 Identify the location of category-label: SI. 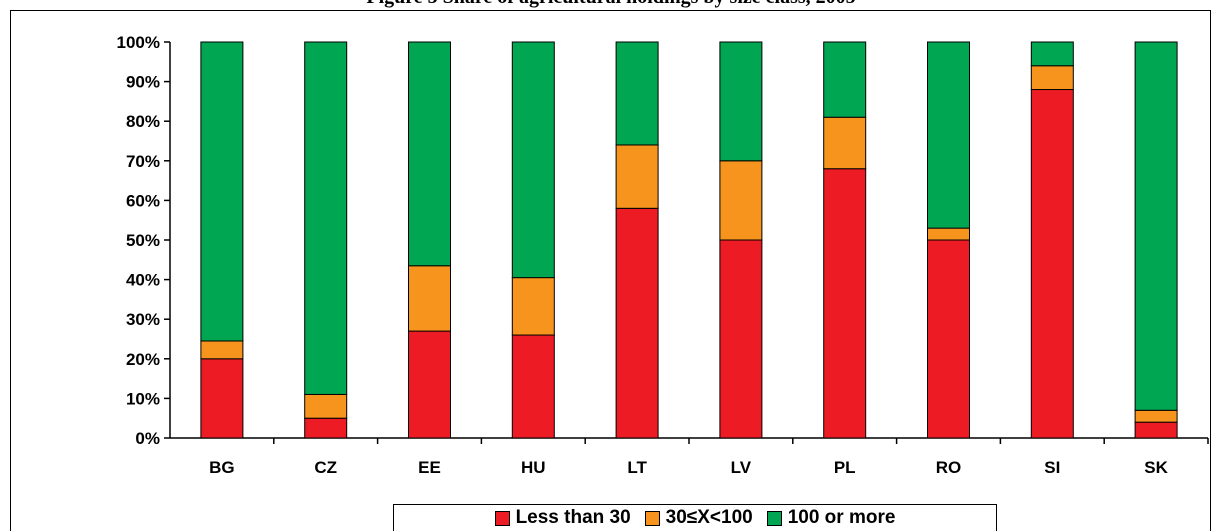
(1052, 467).